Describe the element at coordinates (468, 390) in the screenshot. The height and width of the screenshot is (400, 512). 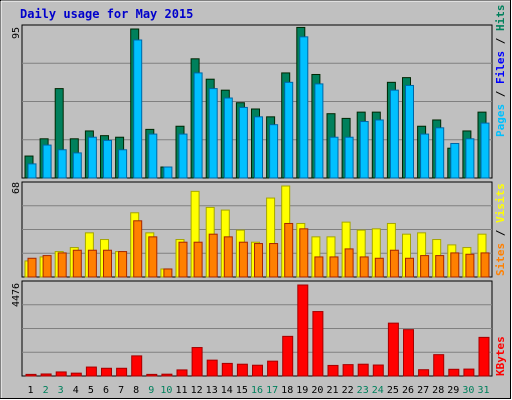
I see `x-tick-label: 30` at that location.